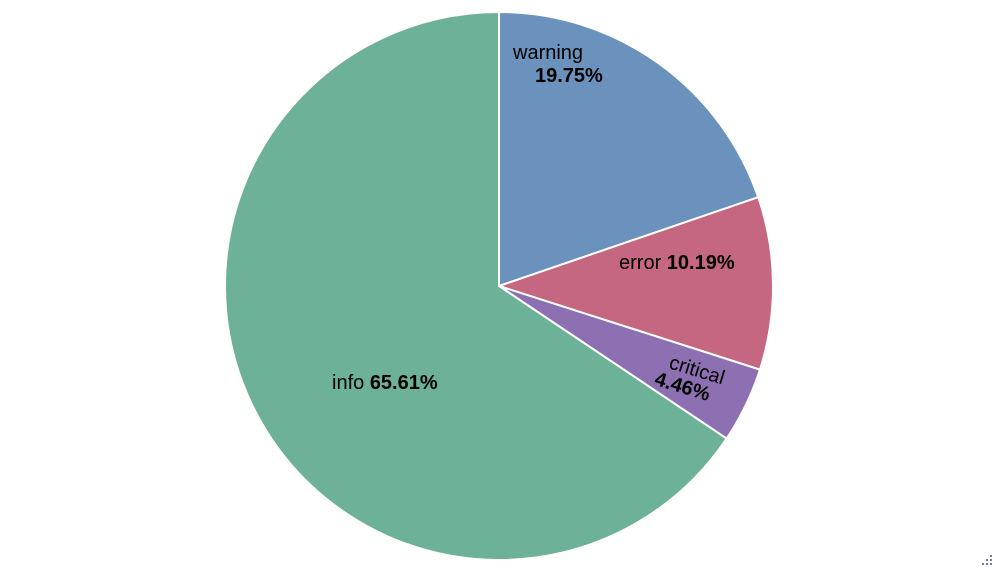 Image resolution: width=1000 pixels, height=573 pixels. Describe the element at coordinates (569, 76) in the screenshot. I see `slice-pct-warning: 19.75%` at that location.